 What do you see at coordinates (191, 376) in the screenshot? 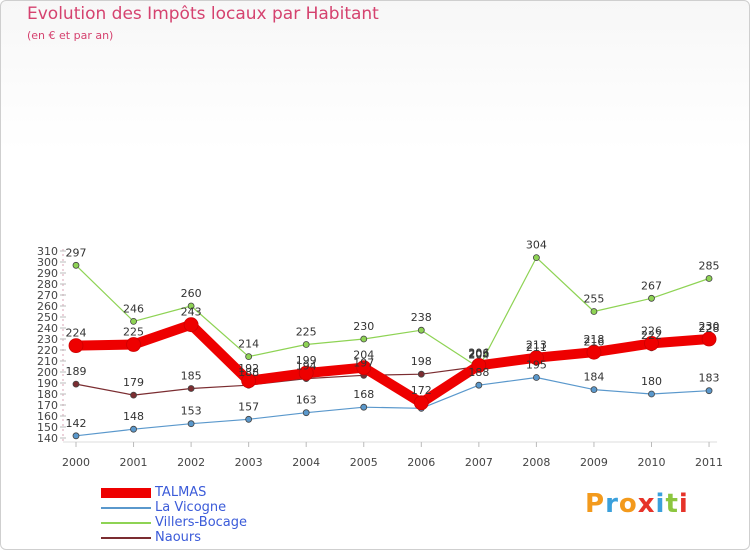
I see `data-label: 185` at bounding box center [191, 376].